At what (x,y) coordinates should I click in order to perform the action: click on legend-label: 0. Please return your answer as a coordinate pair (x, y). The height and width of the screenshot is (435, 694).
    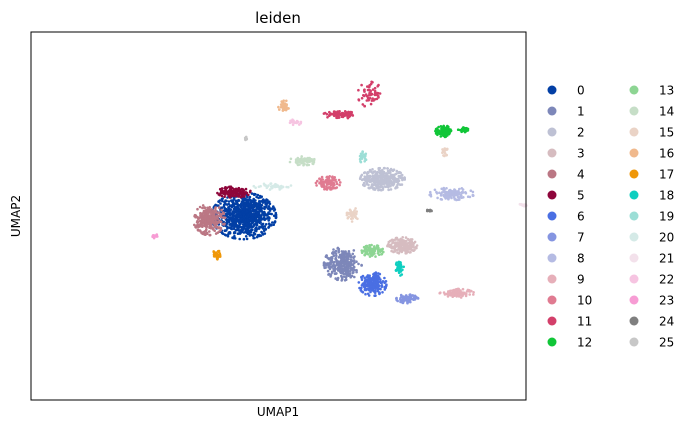
    Looking at the image, I should click on (581, 91).